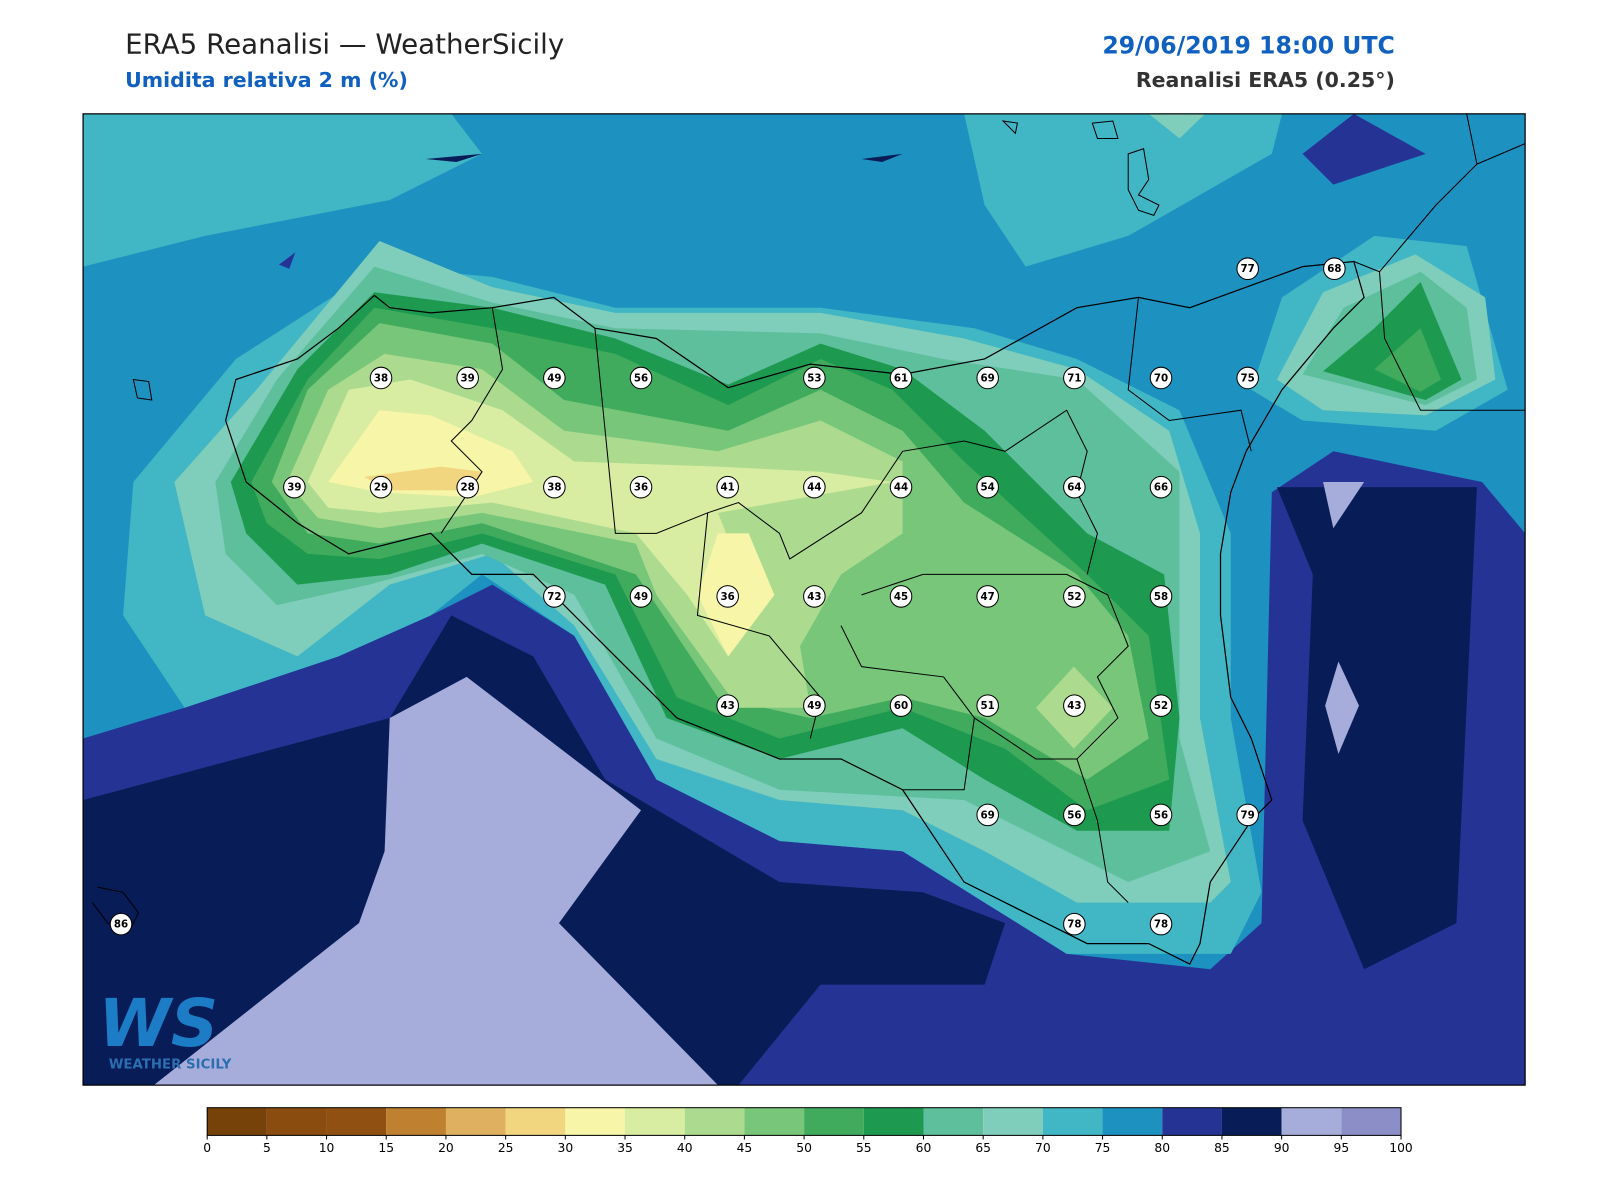 The width and height of the screenshot is (1600, 1200). I want to click on station-value: 72, so click(554, 597).